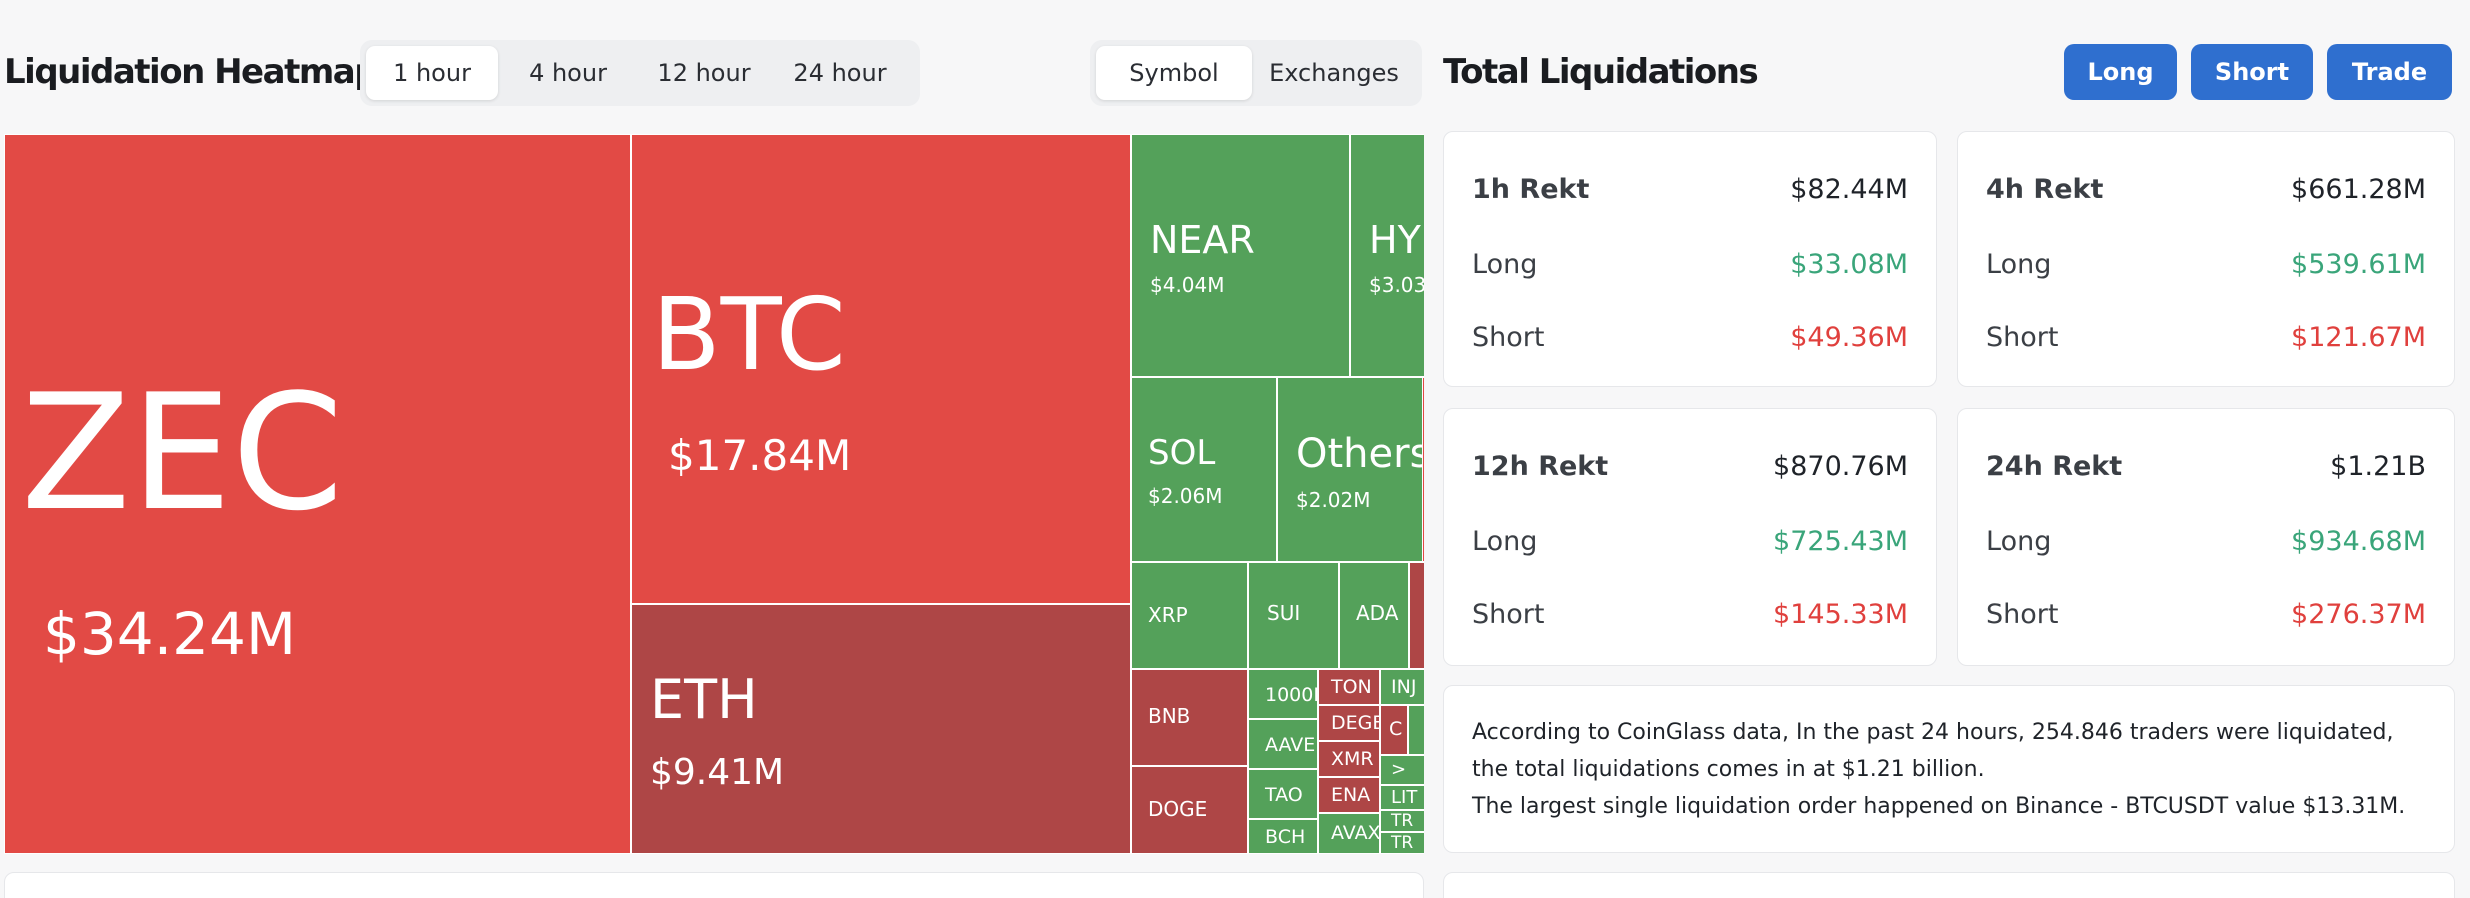 The width and height of the screenshot is (2470, 898). Describe the element at coordinates (1849, 264) in the screenshot. I see `long-value: $33.08M` at that location.